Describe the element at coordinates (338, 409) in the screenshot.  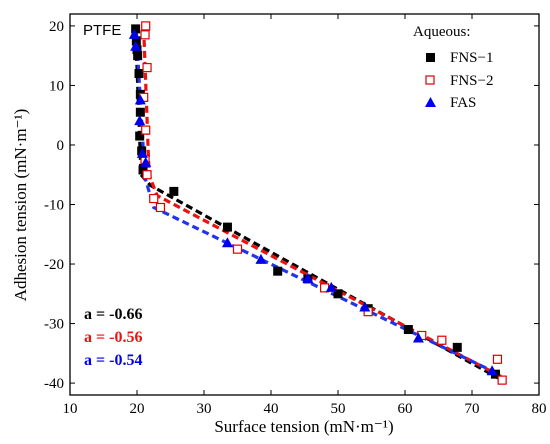
I see `x-tick-label: 50` at that location.